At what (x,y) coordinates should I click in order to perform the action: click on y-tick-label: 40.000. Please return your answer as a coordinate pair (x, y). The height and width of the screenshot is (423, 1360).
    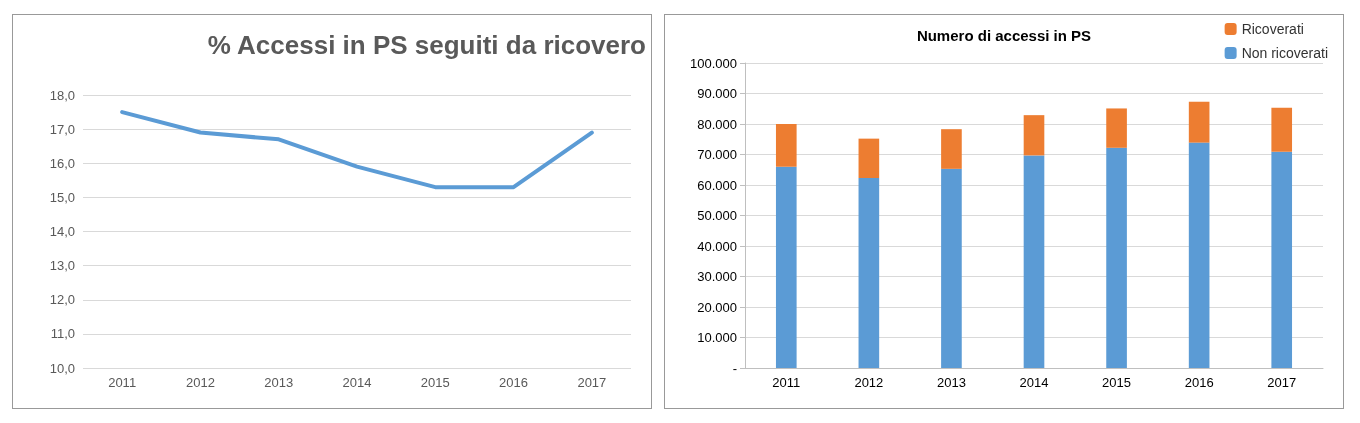
    Looking at the image, I should click on (717, 246).